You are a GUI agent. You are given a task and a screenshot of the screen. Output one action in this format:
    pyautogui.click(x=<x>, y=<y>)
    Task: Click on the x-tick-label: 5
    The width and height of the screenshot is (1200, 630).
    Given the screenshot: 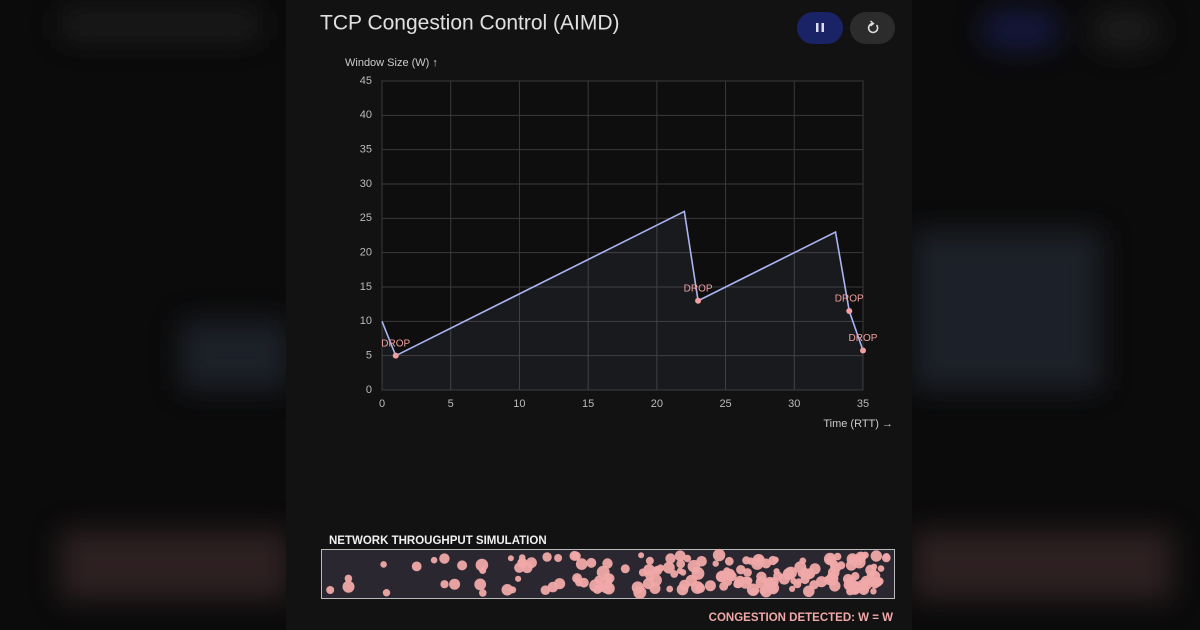 What is the action you would take?
    pyautogui.click(x=451, y=404)
    